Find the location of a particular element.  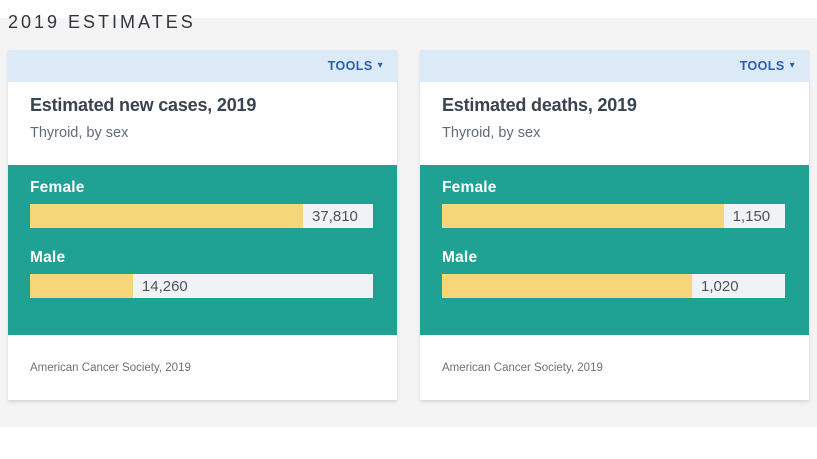

bar-value-label: 1,150 is located at coordinates (751, 216).